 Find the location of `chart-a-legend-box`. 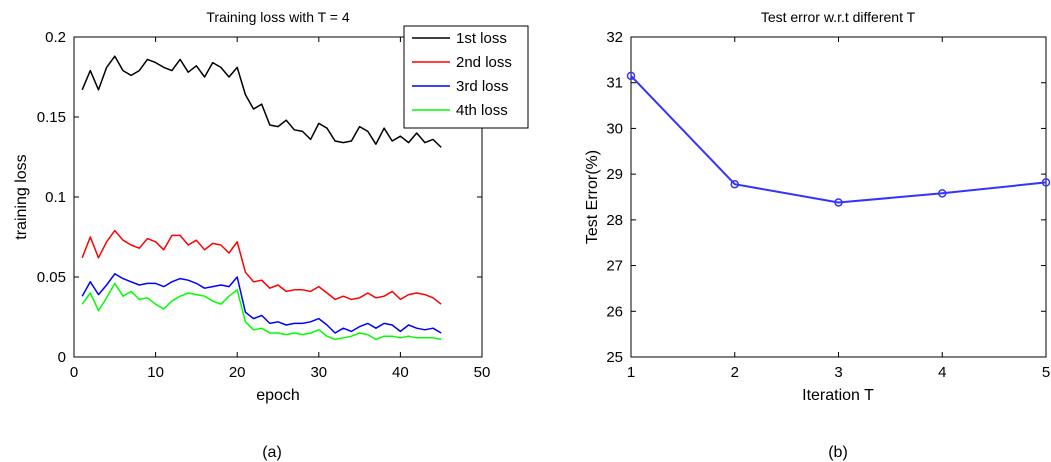

chart-a-legend-box is located at coordinates (466, 77).